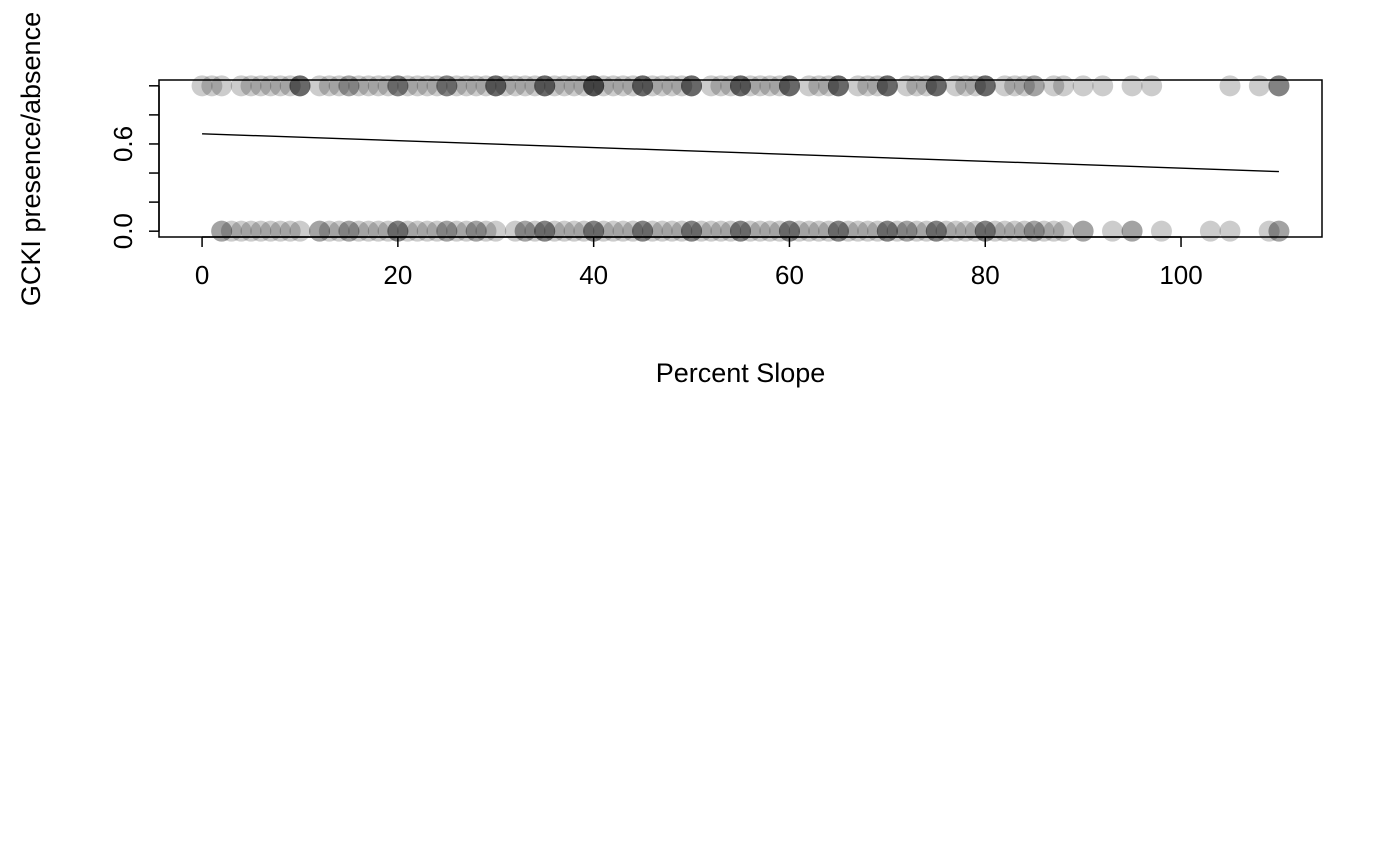 The image size is (1400, 865). What do you see at coordinates (31, 159) in the screenshot?
I see `y-axis-title: GCKI presence/absence` at bounding box center [31, 159].